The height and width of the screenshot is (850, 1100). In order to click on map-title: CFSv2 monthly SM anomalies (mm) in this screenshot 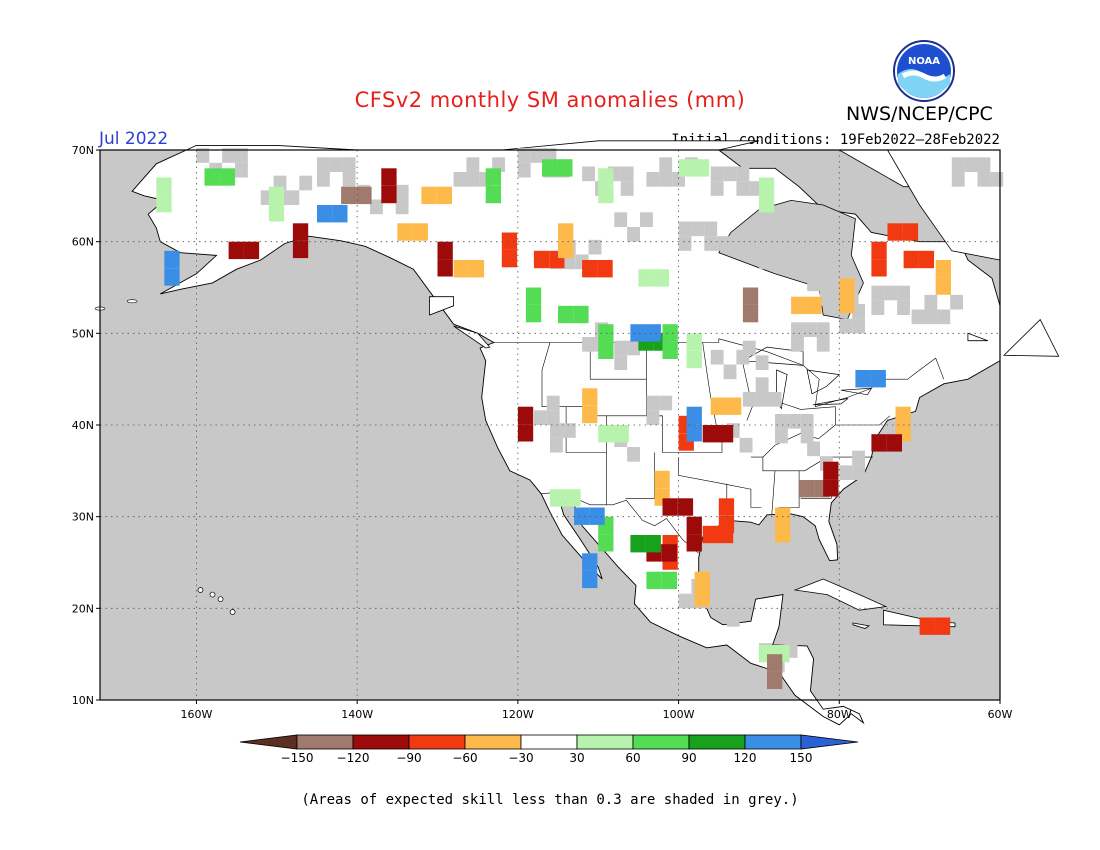, I will do `click(550, 100)`.